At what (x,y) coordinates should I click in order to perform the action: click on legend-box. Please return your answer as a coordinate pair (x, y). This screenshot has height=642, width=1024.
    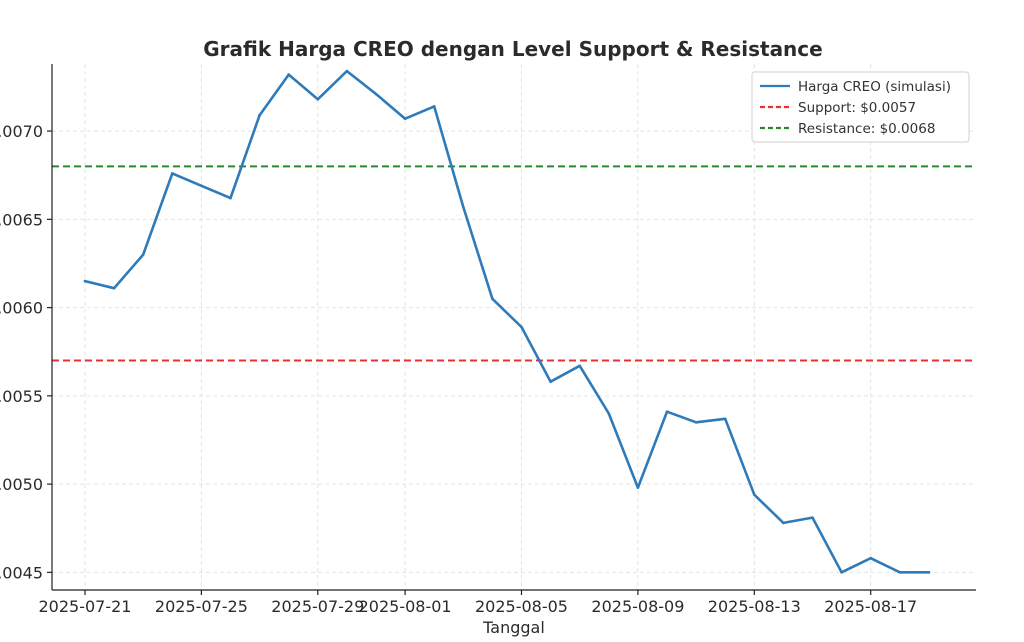
    Looking at the image, I should click on (860, 107).